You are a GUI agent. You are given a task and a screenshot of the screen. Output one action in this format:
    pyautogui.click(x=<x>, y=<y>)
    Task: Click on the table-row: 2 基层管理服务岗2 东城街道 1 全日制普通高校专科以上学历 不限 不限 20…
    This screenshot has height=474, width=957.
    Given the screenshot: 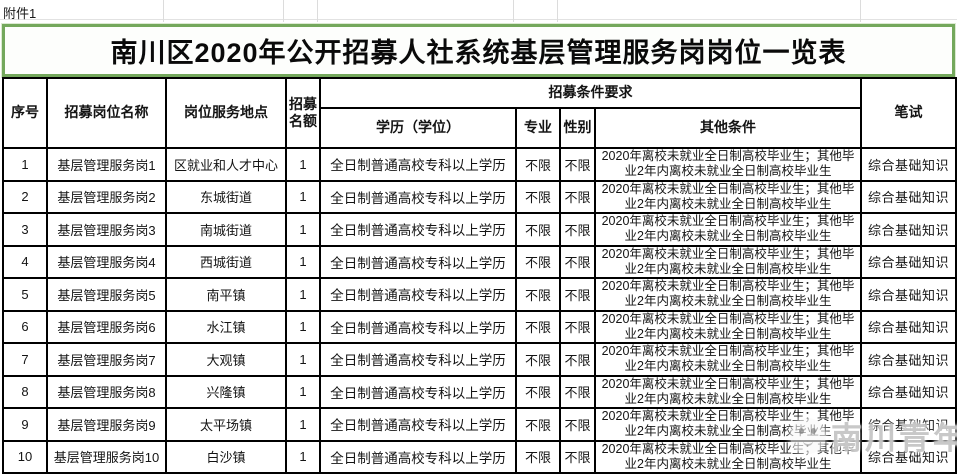 What is the action you would take?
    pyautogui.click(x=479, y=196)
    